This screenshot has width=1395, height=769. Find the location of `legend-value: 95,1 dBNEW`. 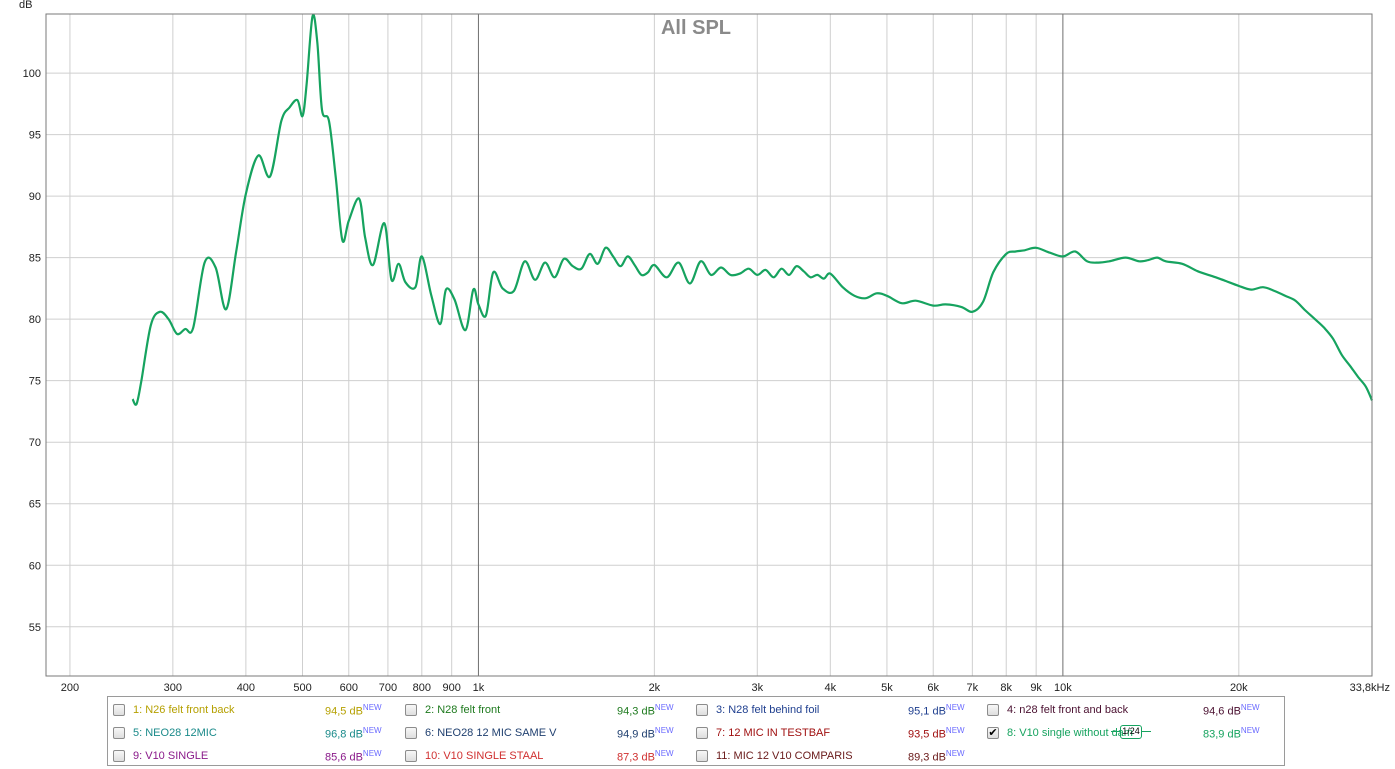

legend-value: 95,1 dBNEW is located at coordinates (936, 710).